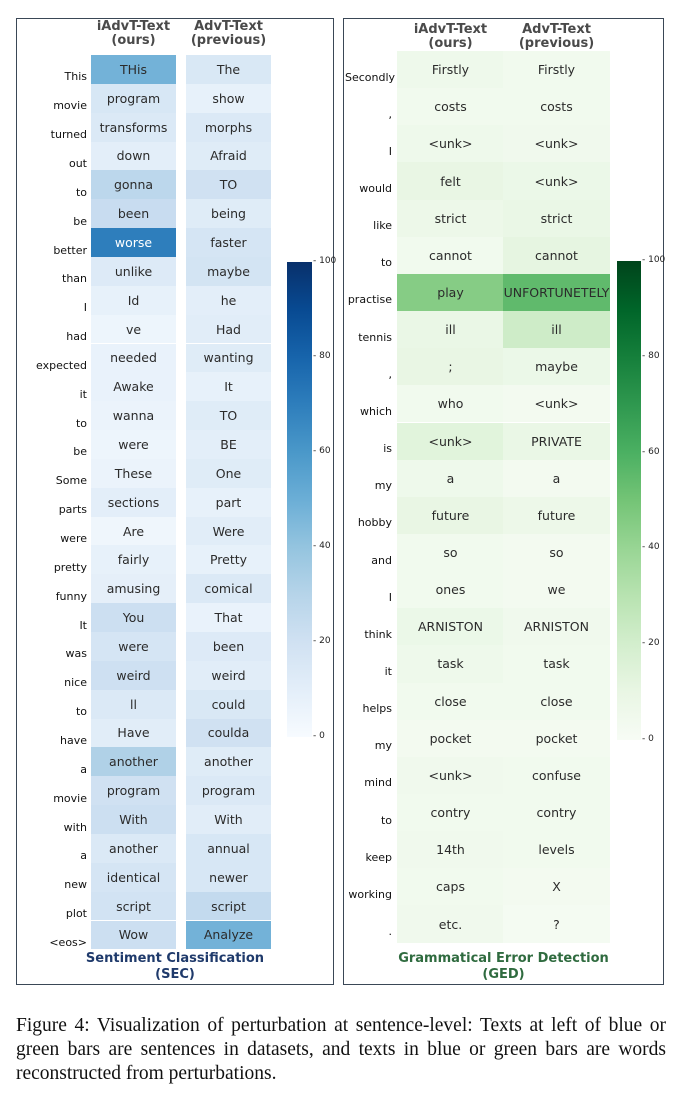  Describe the element at coordinates (228, 127) in the screenshot. I see `heatmap-cell: morphs` at that location.